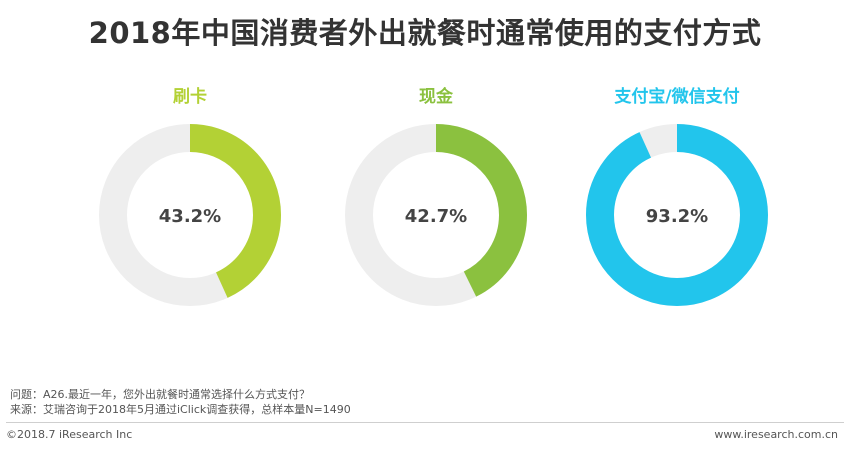  I want to click on footer-divider, so click(425, 422).